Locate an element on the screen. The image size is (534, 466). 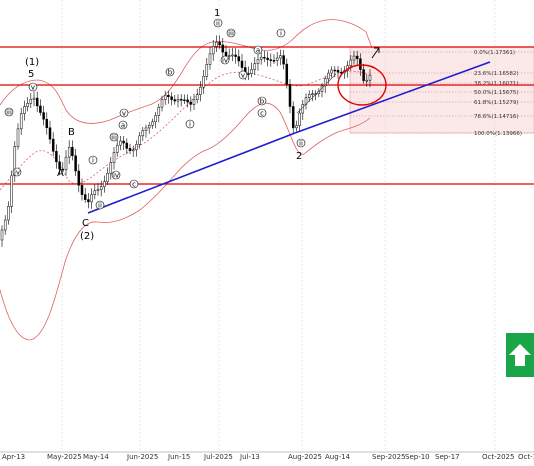
circled-label: i is located at coordinates (93, 160).